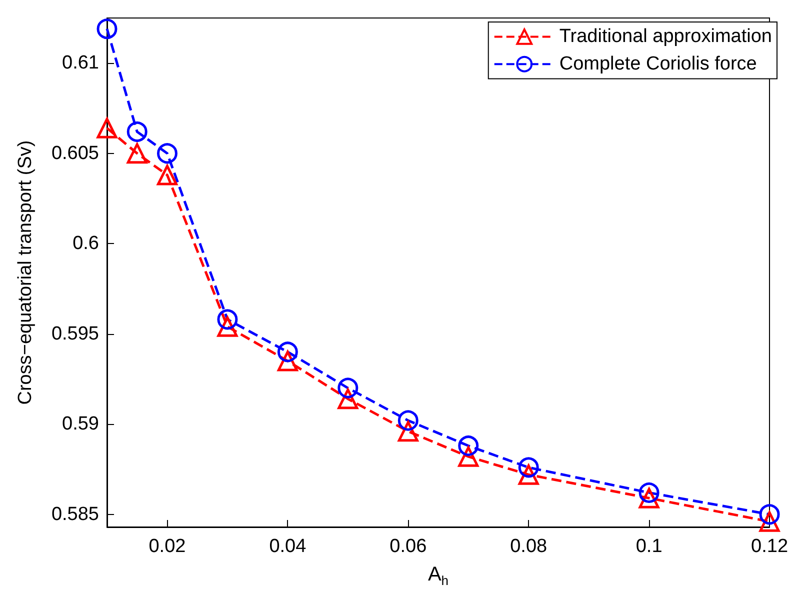  Describe the element at coordinates (665, 37) in the screenshot. I see `legend-label: Traditional approximation` at that location.